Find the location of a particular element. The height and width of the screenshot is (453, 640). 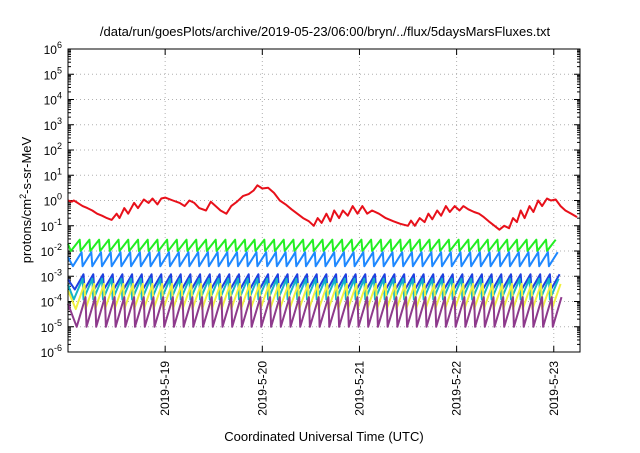

y-tick-label: 10⁻¹ is located at coordinates (51, 225).